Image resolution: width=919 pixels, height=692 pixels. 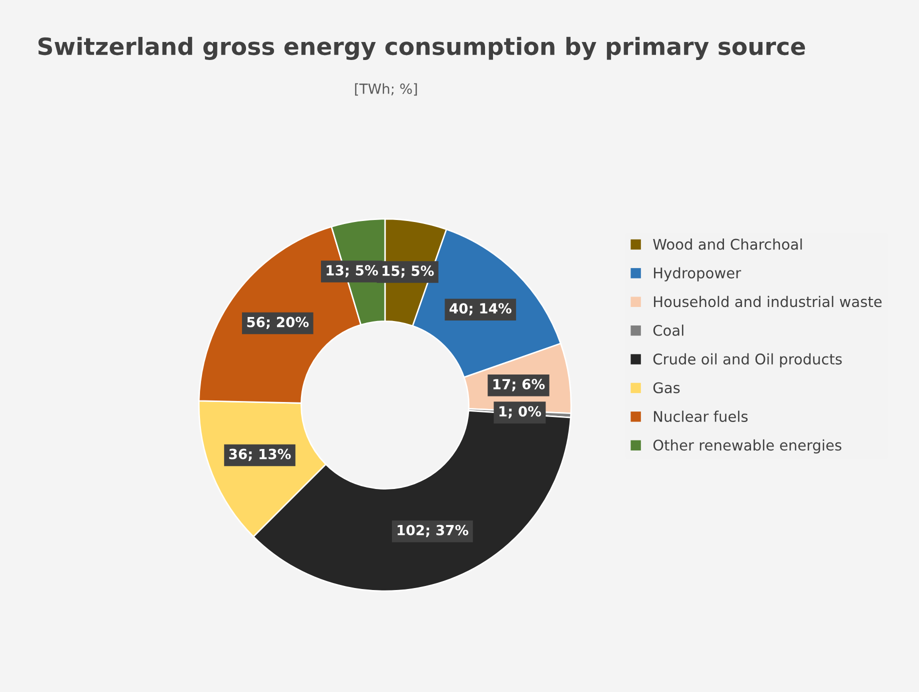 What do you see at coordinates (520, 412) in the screenshot?
I see `data-label: 1; 0%` at bounding box center [520, 412].